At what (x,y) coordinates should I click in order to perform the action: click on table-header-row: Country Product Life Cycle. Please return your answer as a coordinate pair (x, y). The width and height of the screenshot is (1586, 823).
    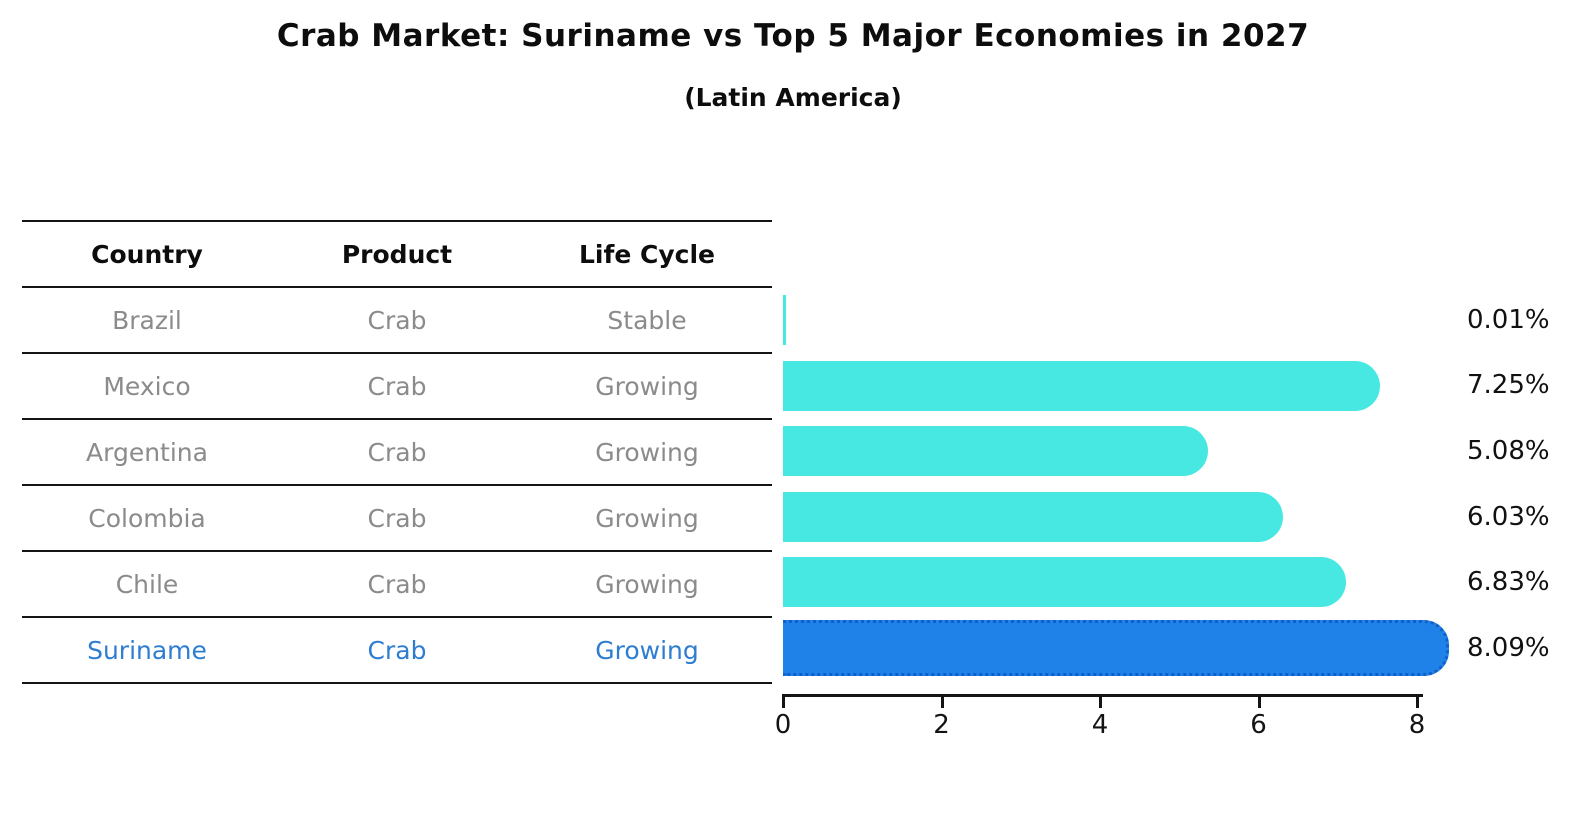
    Looking at the image, I should click on (397, 255).